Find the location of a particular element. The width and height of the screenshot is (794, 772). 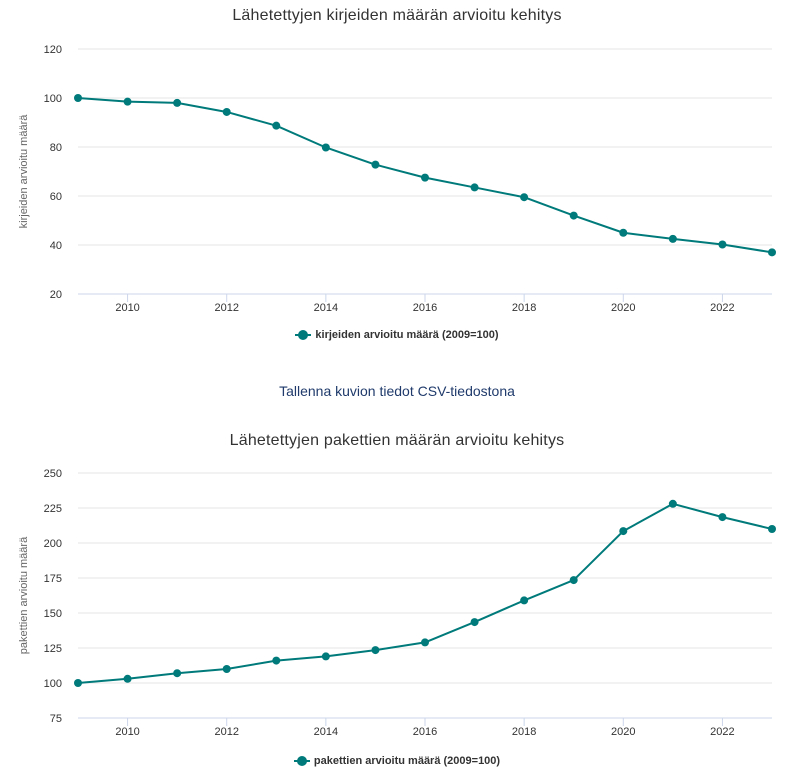

letters-y-tick-label: 100 is located at coordinates (53, 99).